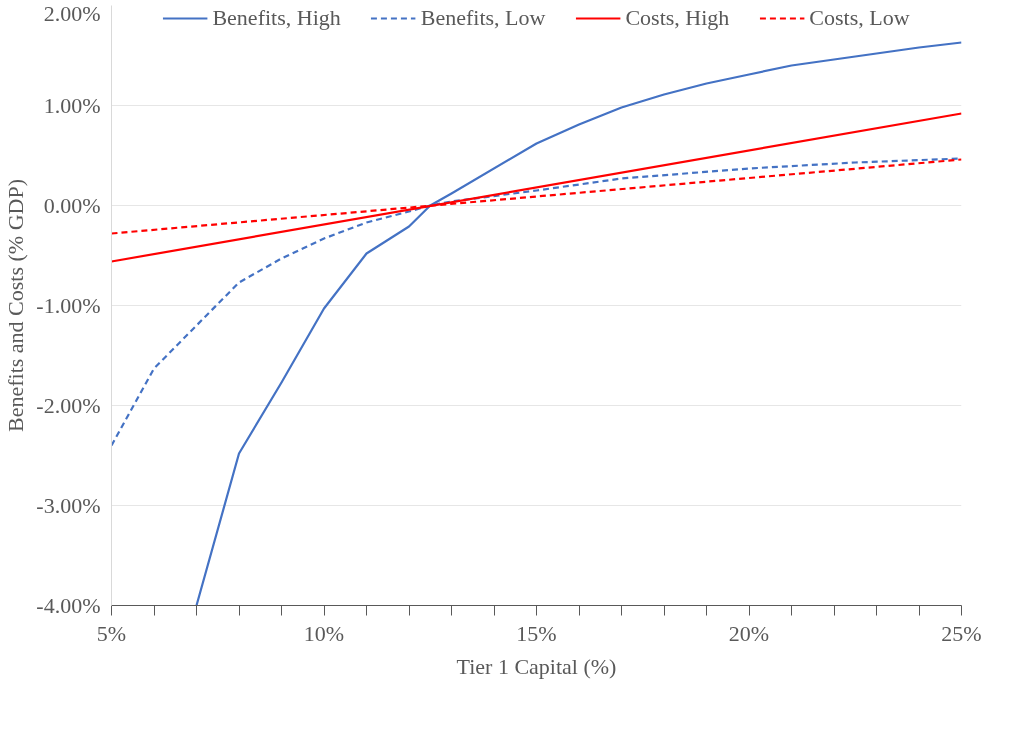 Image resolution: width=1029 pixels, height=738 pixels. What do you see at coordinates (72, 13) in the screenshot?
I see `y-tick-label: 2.00%` at bounding box center [72, 13].